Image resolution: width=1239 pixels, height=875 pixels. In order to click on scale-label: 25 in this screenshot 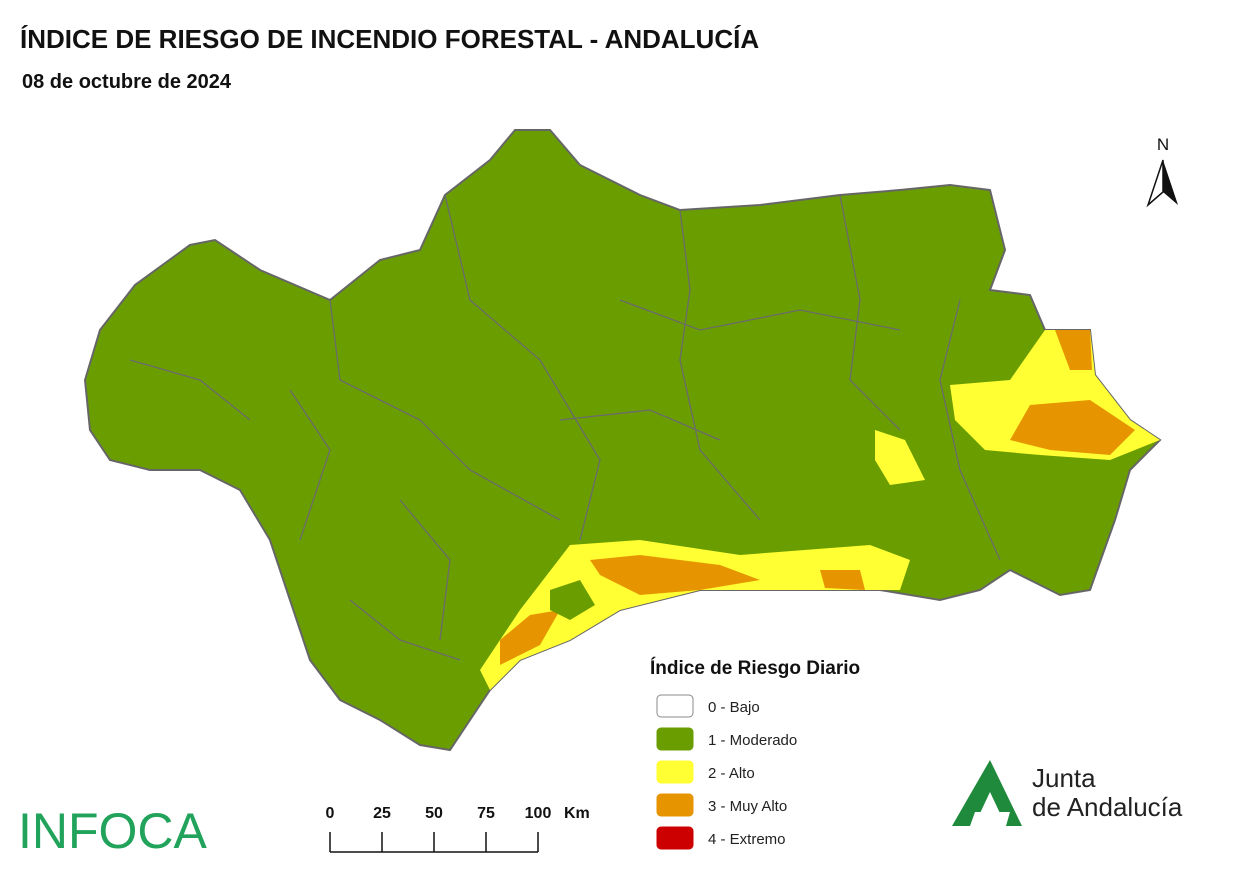, I will do `click(382, 813)`.